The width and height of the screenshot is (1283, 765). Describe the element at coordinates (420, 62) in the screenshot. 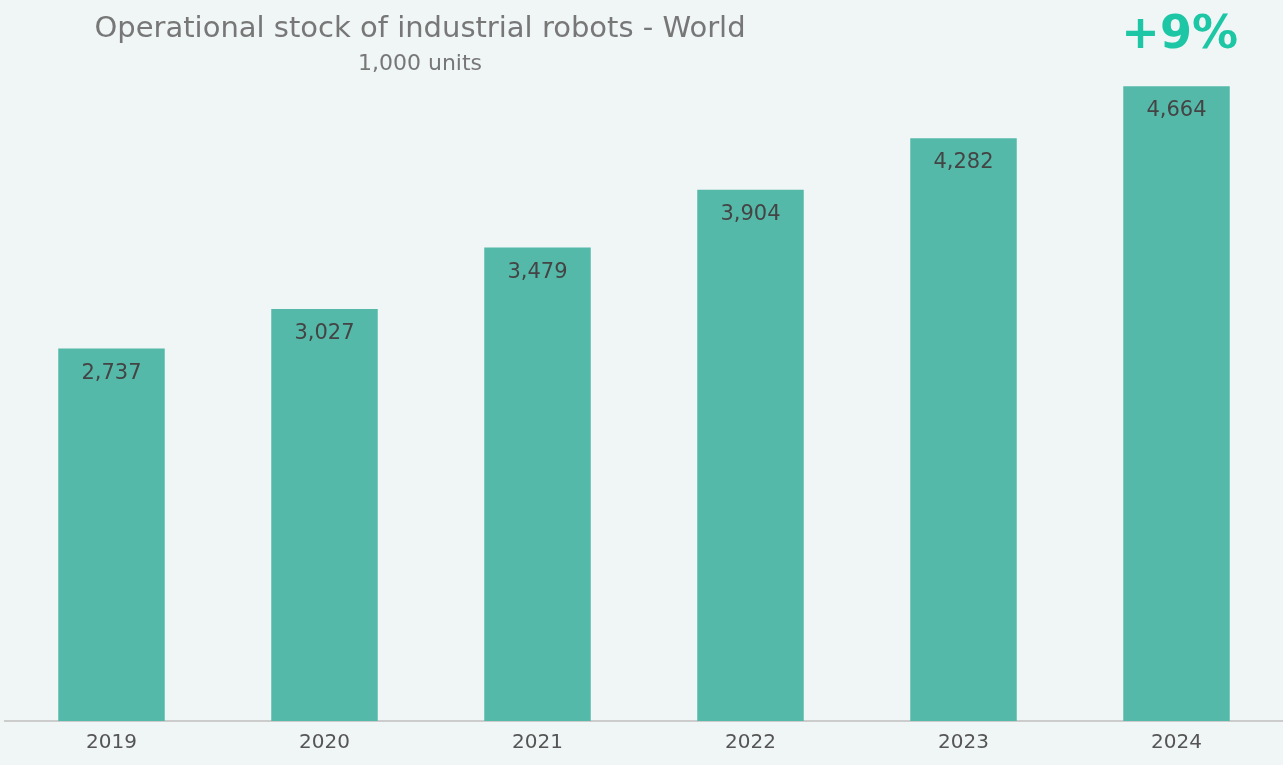

I see `chart-subtitle: 1,000 units` at that location.